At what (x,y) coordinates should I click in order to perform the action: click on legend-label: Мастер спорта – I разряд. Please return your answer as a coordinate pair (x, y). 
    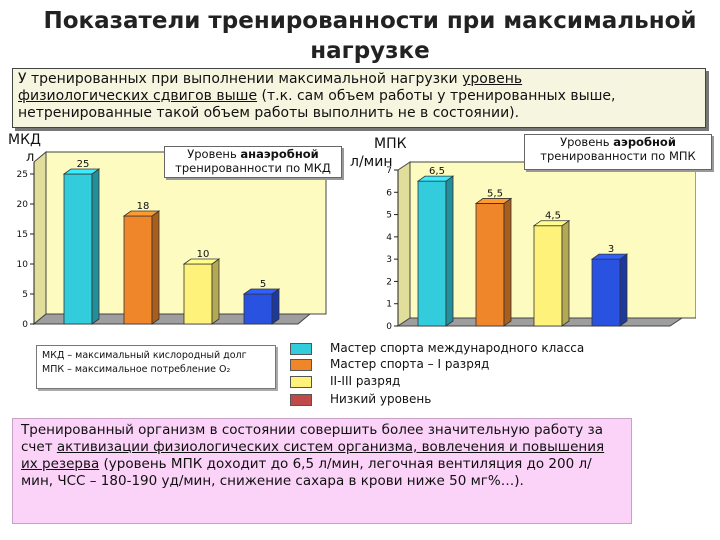
    Looking at the image, I should click on (410, 364).